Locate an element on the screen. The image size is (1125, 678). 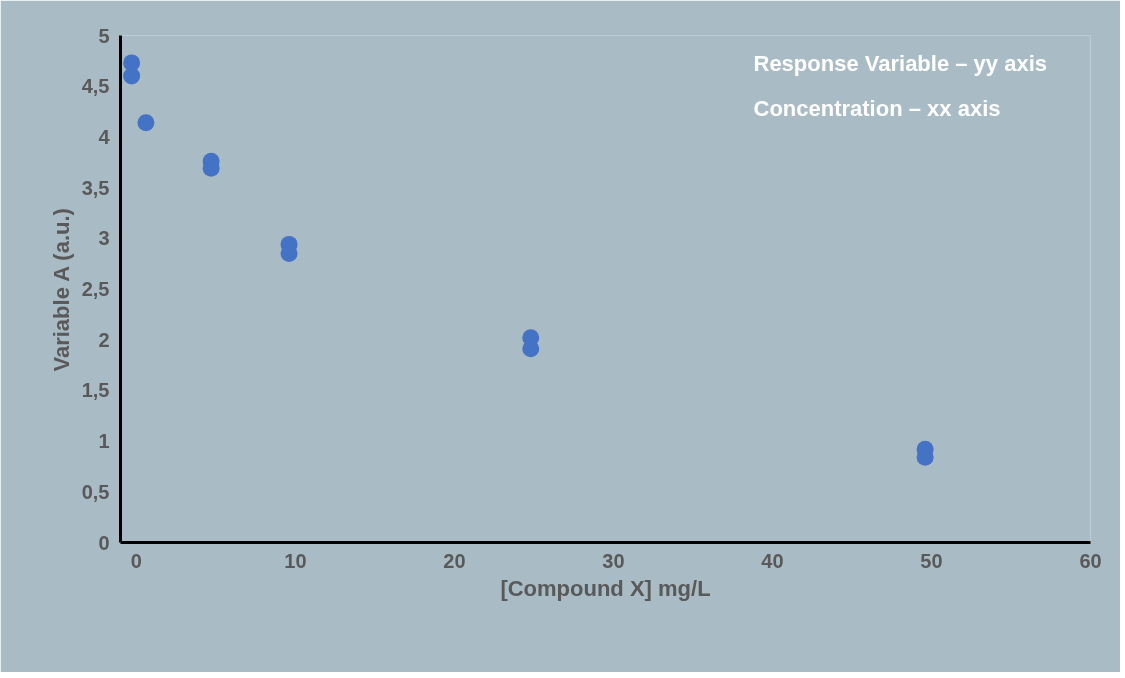
y-tick-label: 1,5 is located at coordinates (95, 390).